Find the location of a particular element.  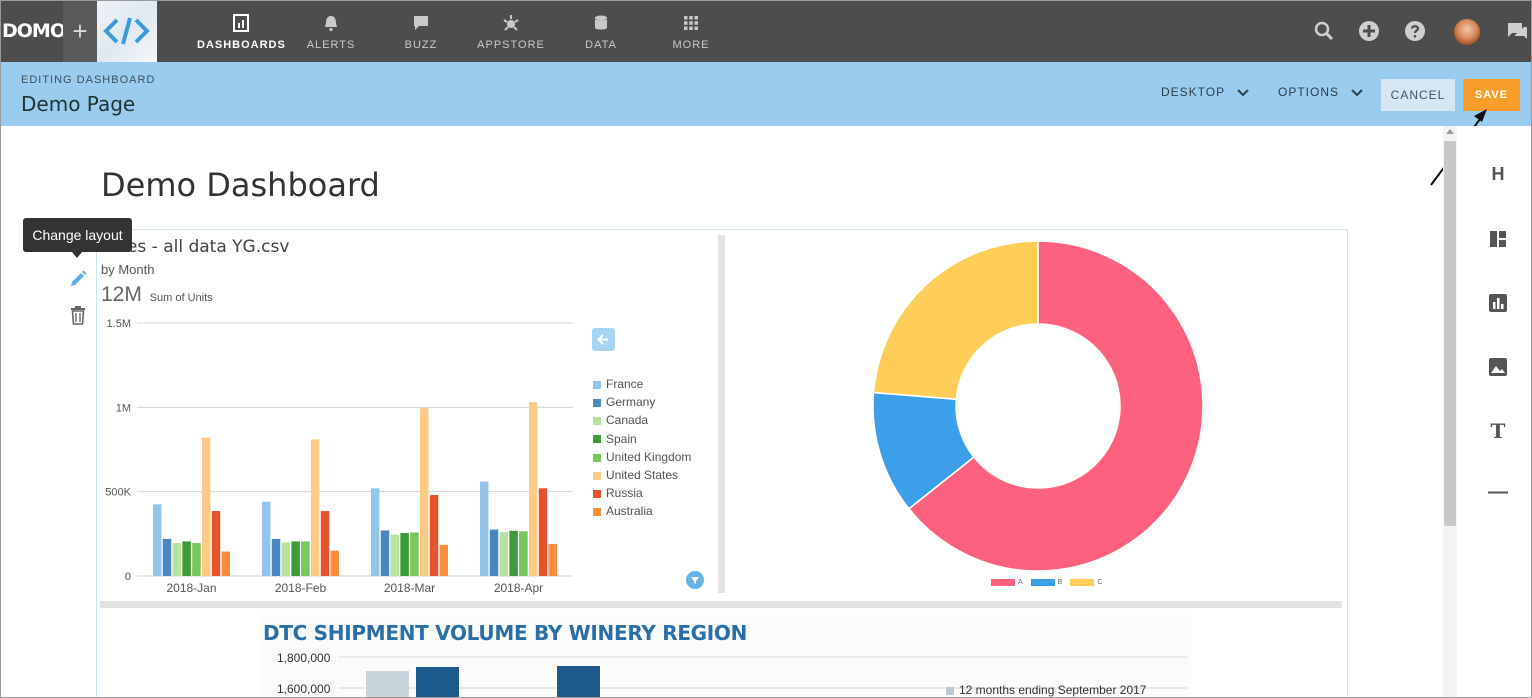

add-content-toolbar is located at coordinates (1494, 411).